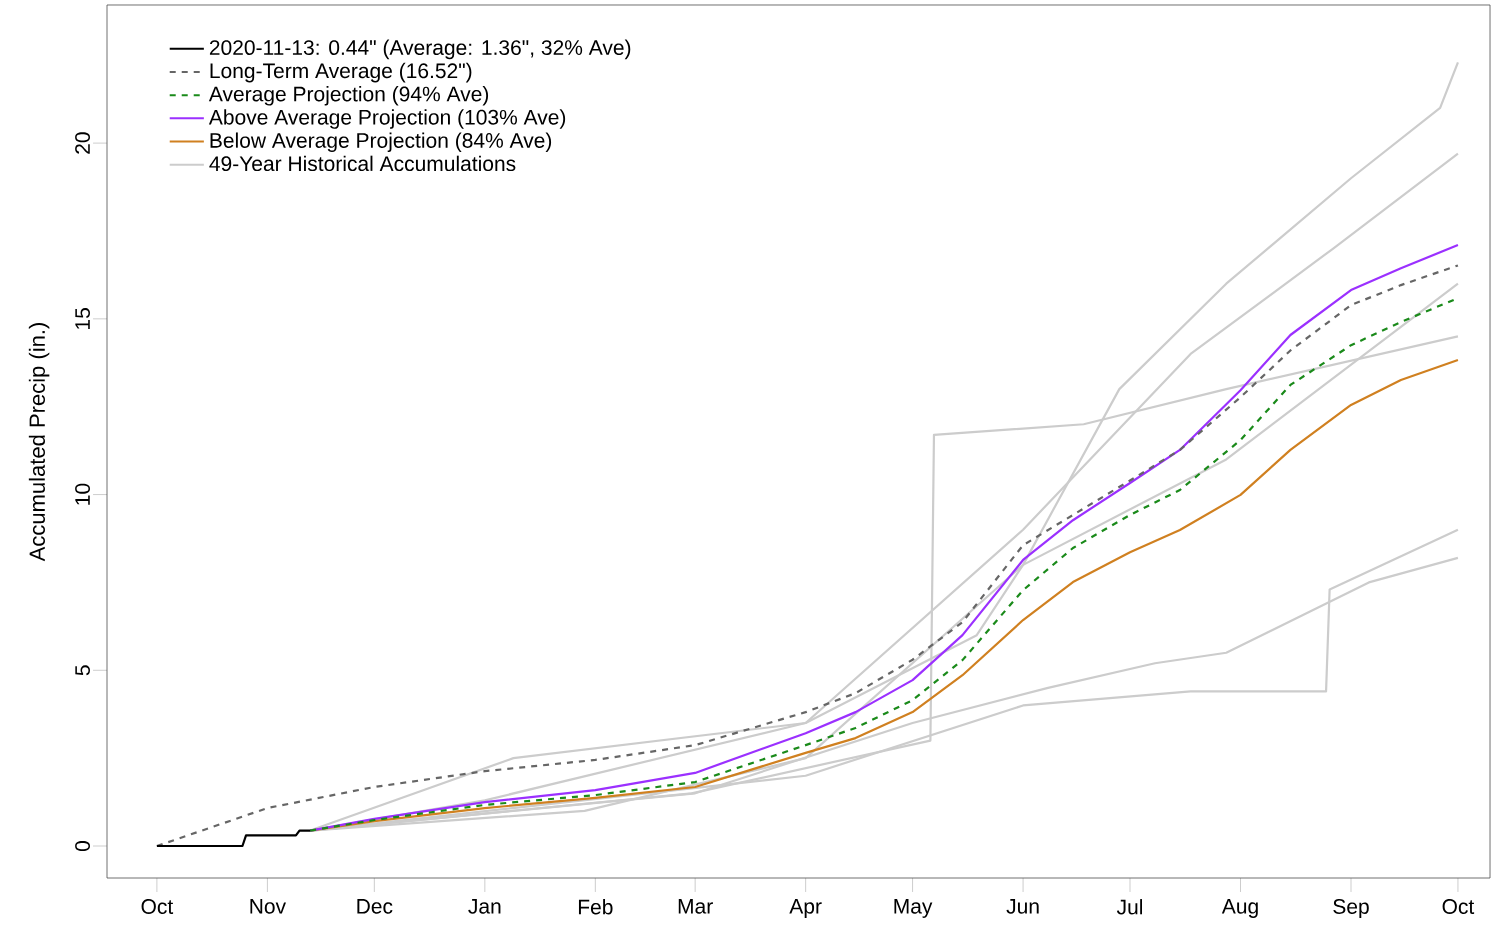 The width and height of the screenshot is (1492, 928). Describe the element at coordinates (82, 318) in the screenshot. I see `y-tick-label: 15` at that location.